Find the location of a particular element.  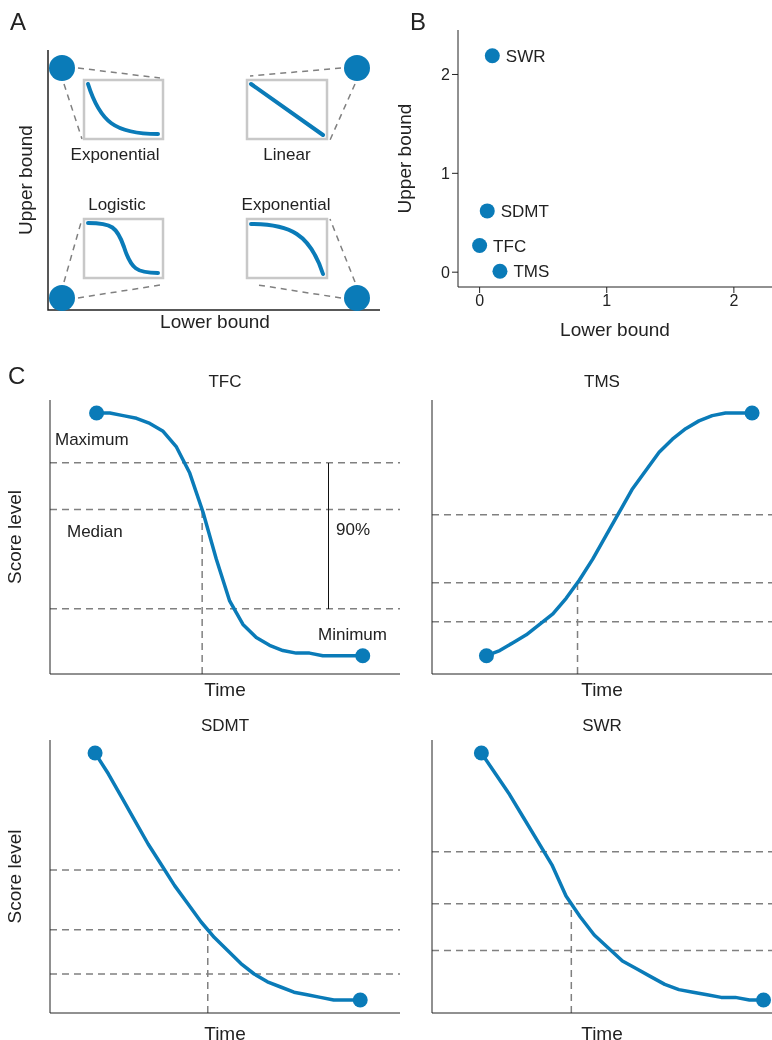

x-tick-label: 1 is located at coordinates (607, 301).